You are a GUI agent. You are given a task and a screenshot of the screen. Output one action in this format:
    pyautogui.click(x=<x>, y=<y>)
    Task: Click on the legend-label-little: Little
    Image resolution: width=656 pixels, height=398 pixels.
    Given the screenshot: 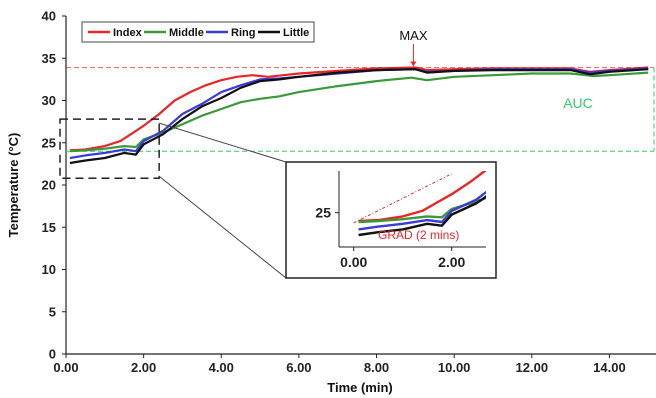 What is the action you would take?
    pyautogui.click(x=296, y=33)
    